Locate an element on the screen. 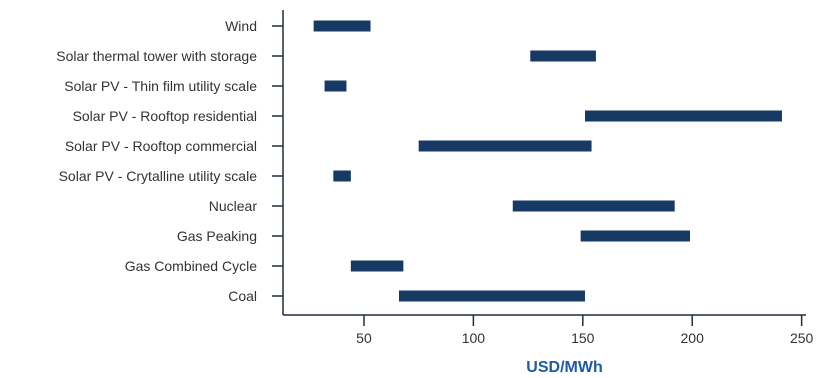  x-tick-label: 50 is located at coordinates (364, 338).